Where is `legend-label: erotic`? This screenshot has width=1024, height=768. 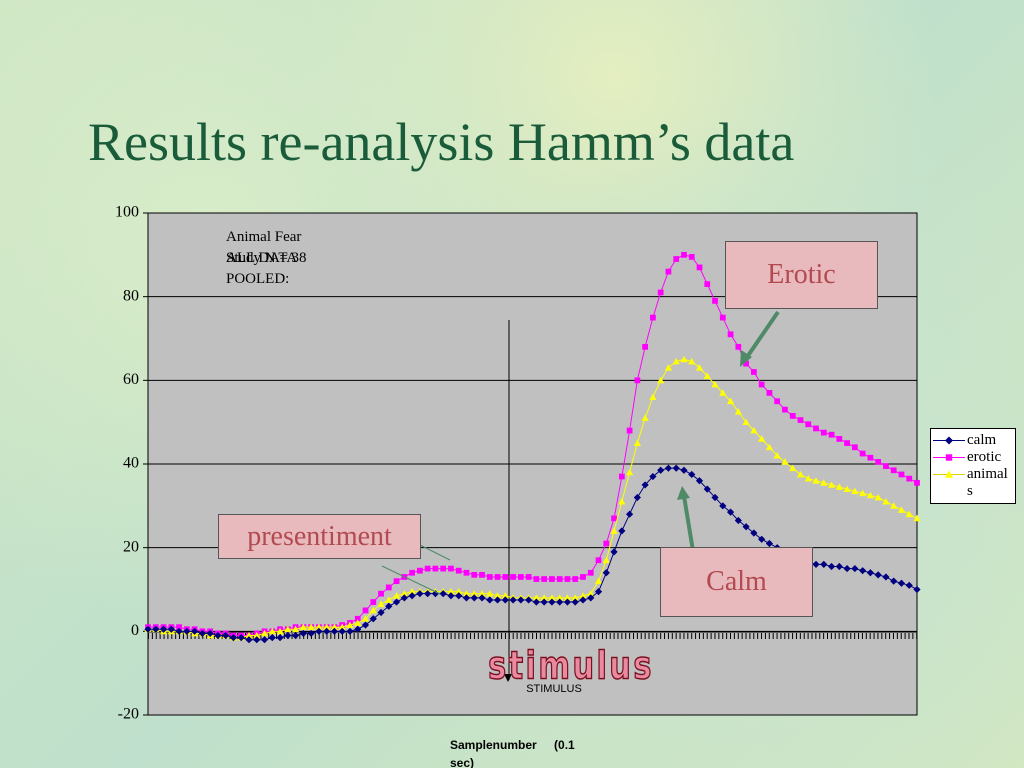
legend-label: erotic is located at coordinates (984, 457).